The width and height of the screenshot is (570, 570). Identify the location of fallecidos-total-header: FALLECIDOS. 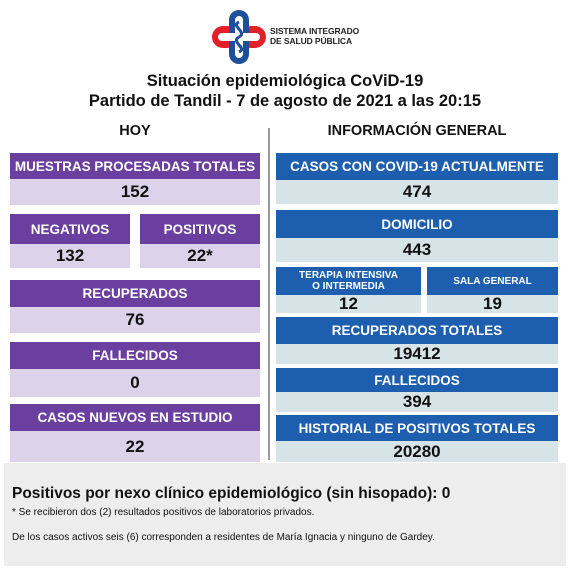
(417, 380).